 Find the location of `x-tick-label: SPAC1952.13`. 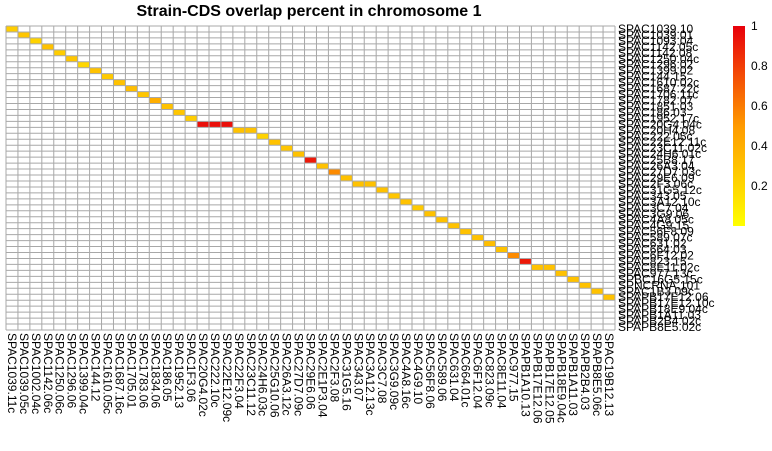

x-tick-label: SPAC1952.13 is located at coordinates (179, 370).